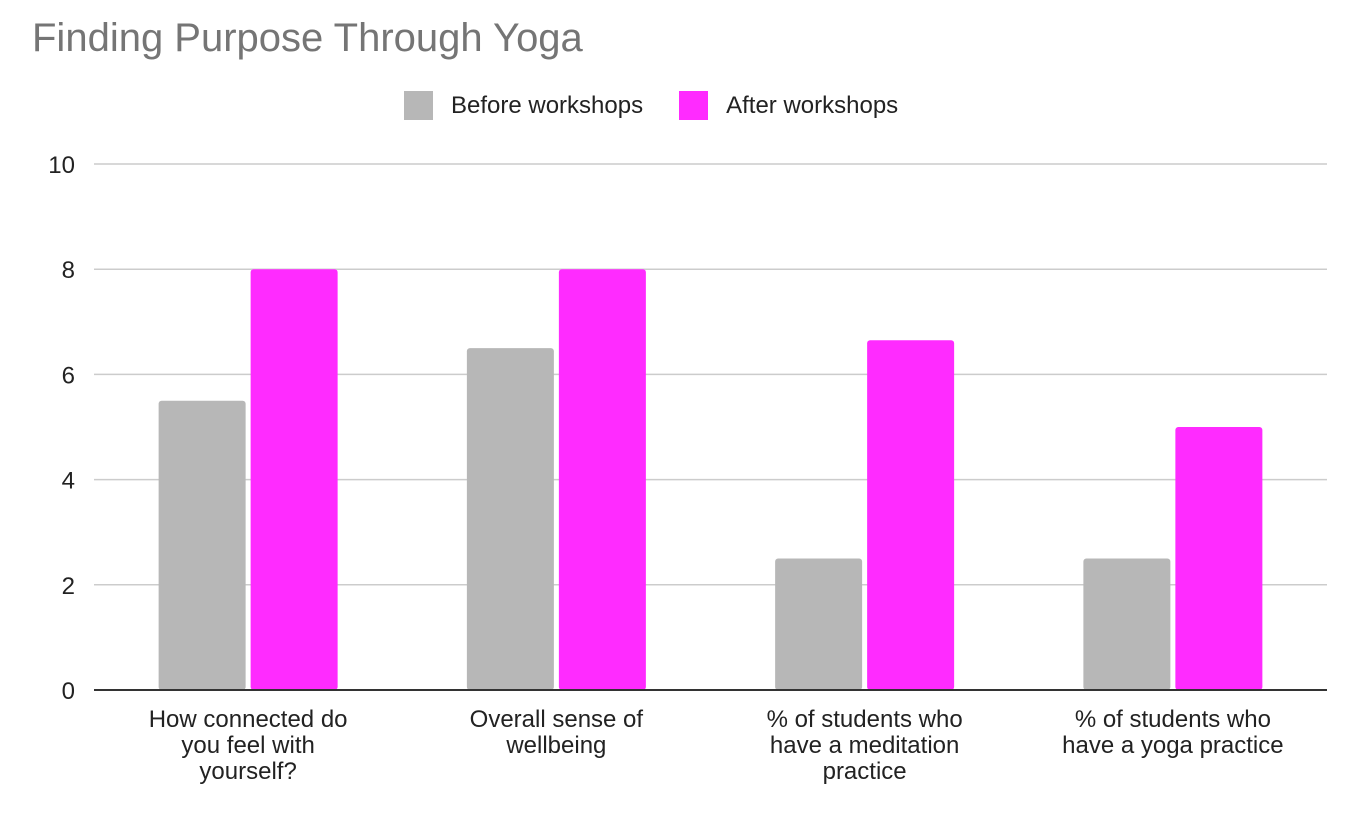  I want to click on x-category-label-4: % of students who have a yoga practice, so click(1172, 732).